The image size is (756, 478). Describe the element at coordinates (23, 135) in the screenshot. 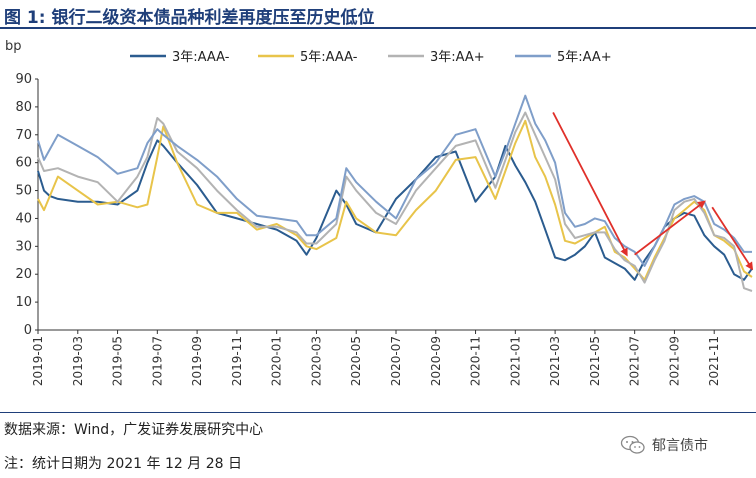

I see `y-tick-label: 70` at that location.